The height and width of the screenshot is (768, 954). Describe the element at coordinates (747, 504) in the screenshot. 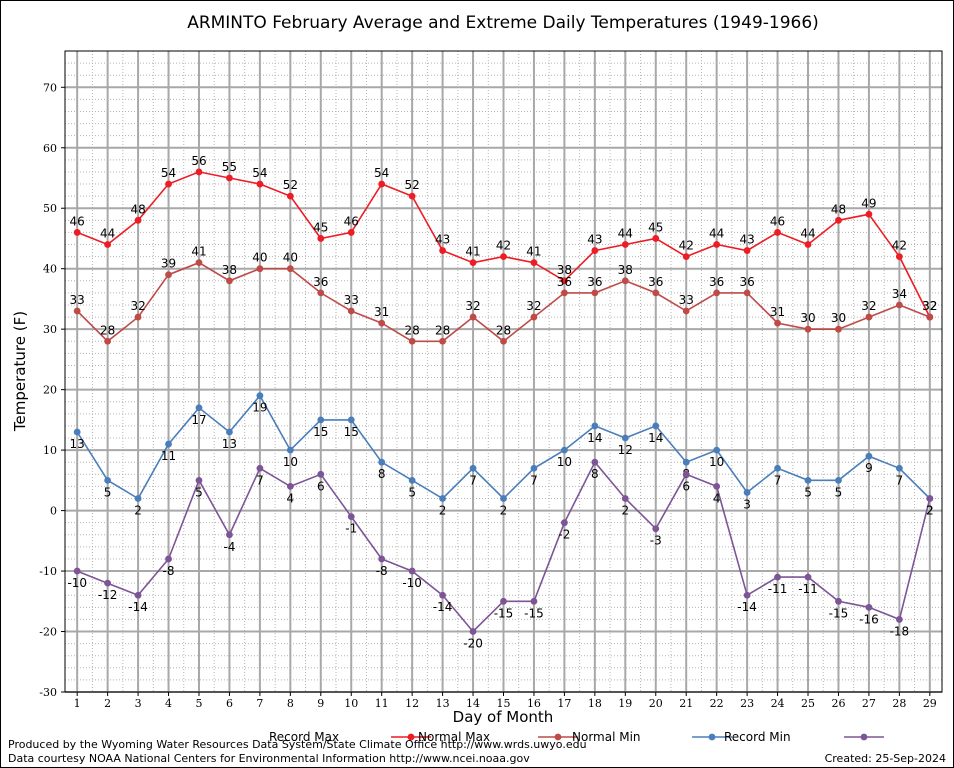

I see `normal-min-data-label: 3` at that location.